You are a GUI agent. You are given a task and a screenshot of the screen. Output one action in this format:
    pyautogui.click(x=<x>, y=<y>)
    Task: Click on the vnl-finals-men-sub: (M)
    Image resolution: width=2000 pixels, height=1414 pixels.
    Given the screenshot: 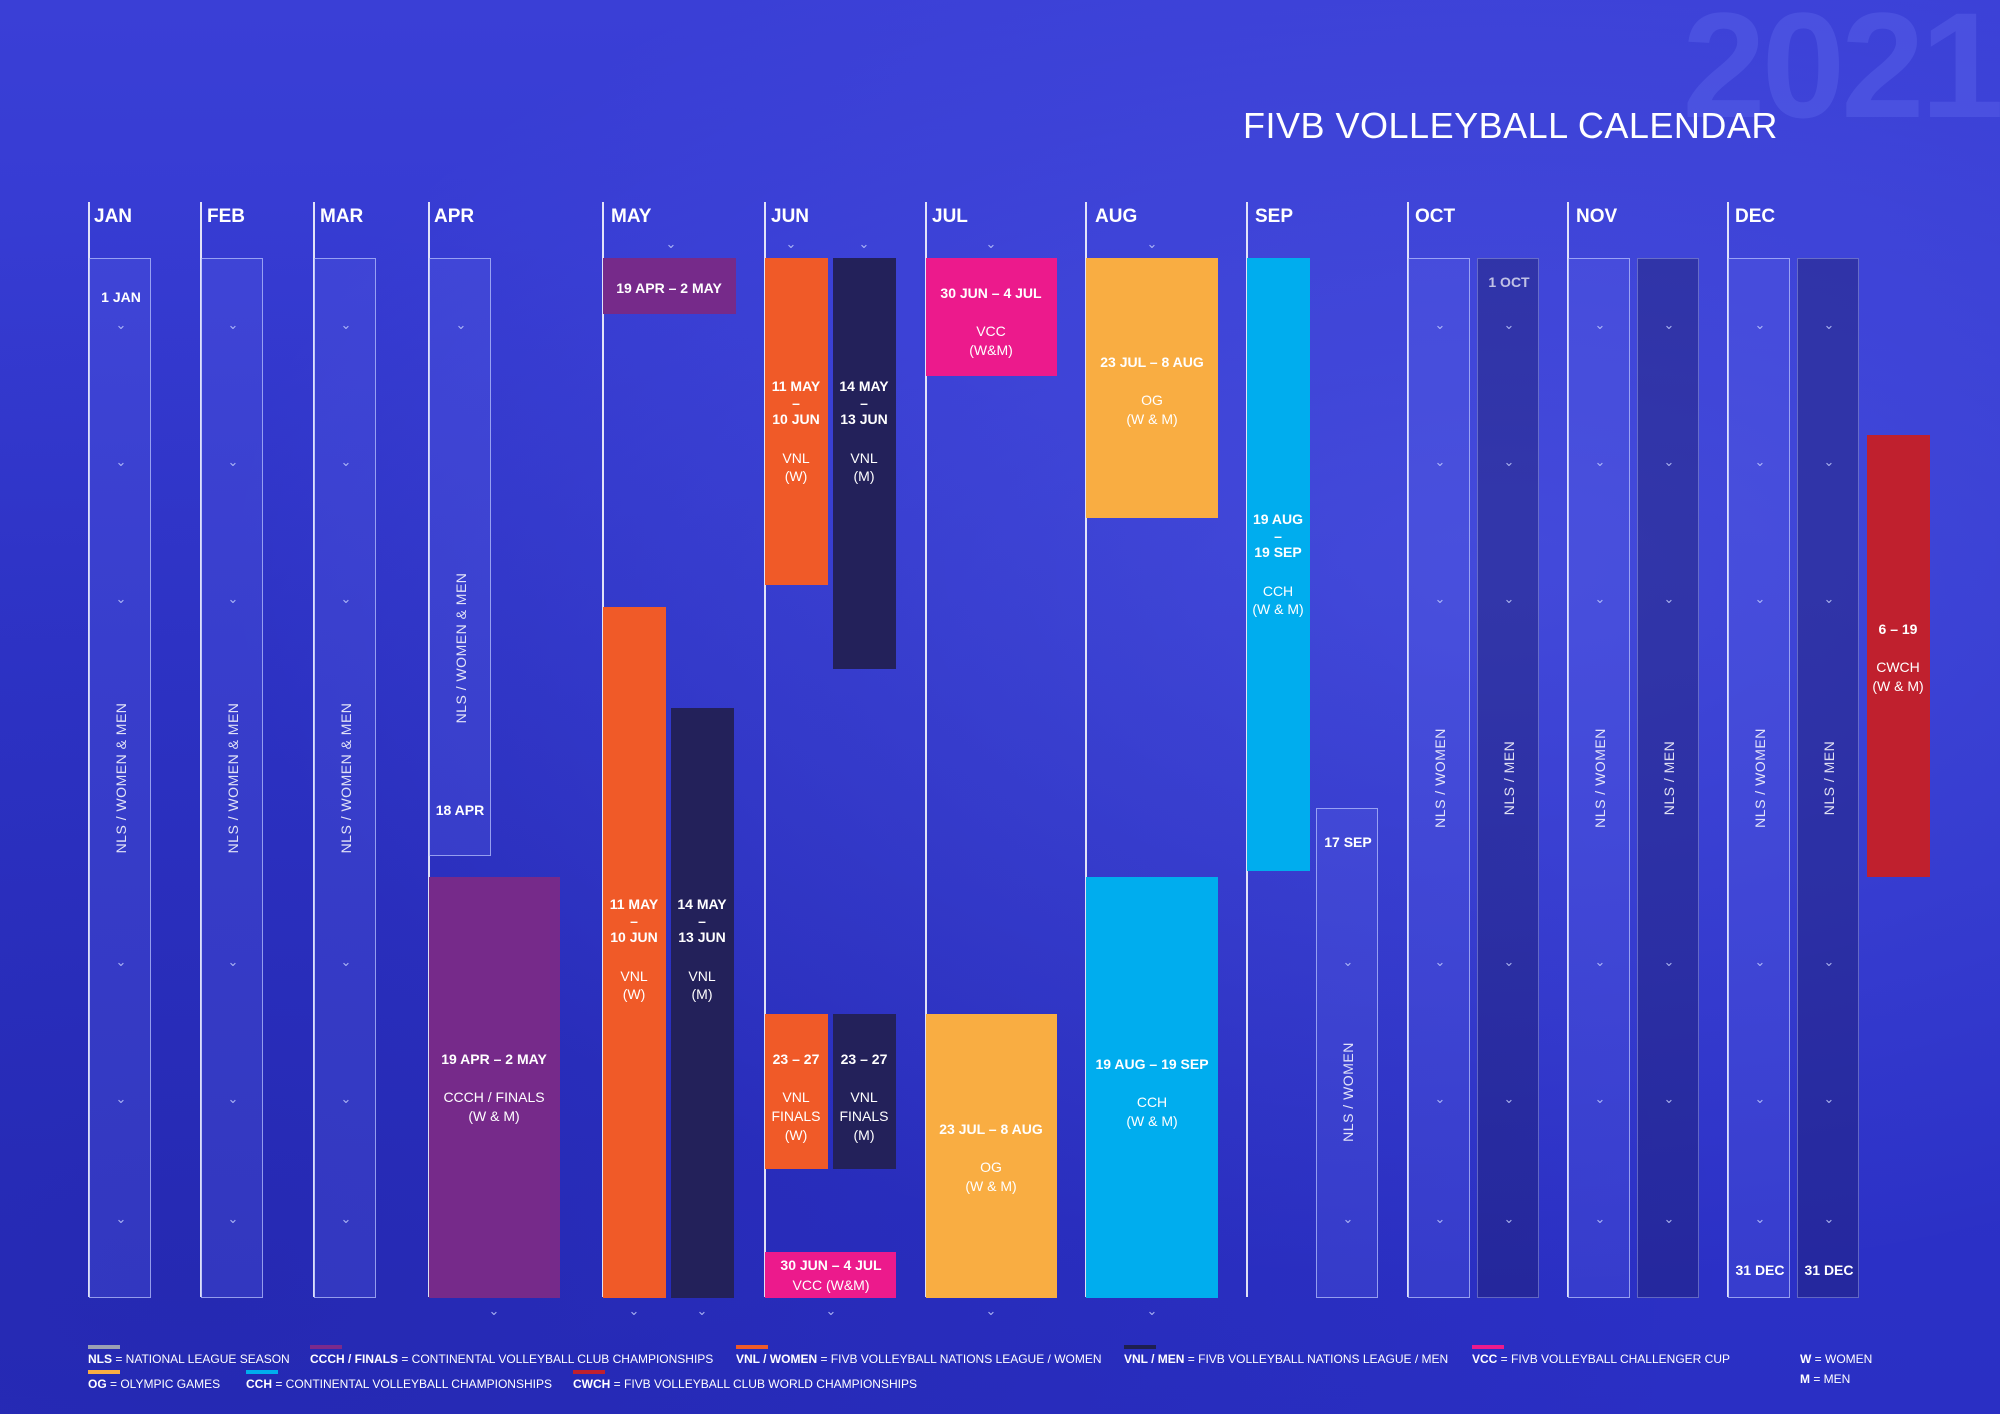 What is the action you would take?
    pyautogui.click(x=864, y=1135)
    